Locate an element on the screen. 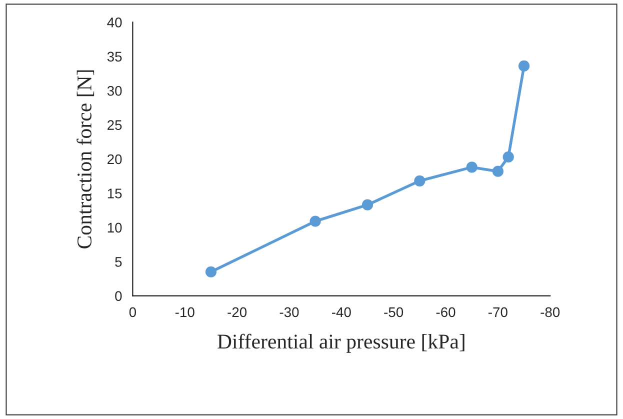  x-tick-label: -80 is located at coordinates (550, 312).